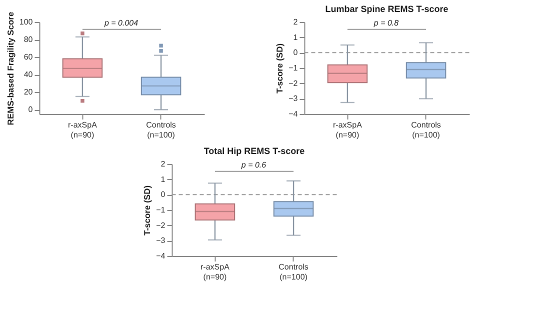 This screenshot has width=550, height=321. Describe the element at coordinates (29, 57) in the screenshot. I see `y-tick-label: 60` at that location.